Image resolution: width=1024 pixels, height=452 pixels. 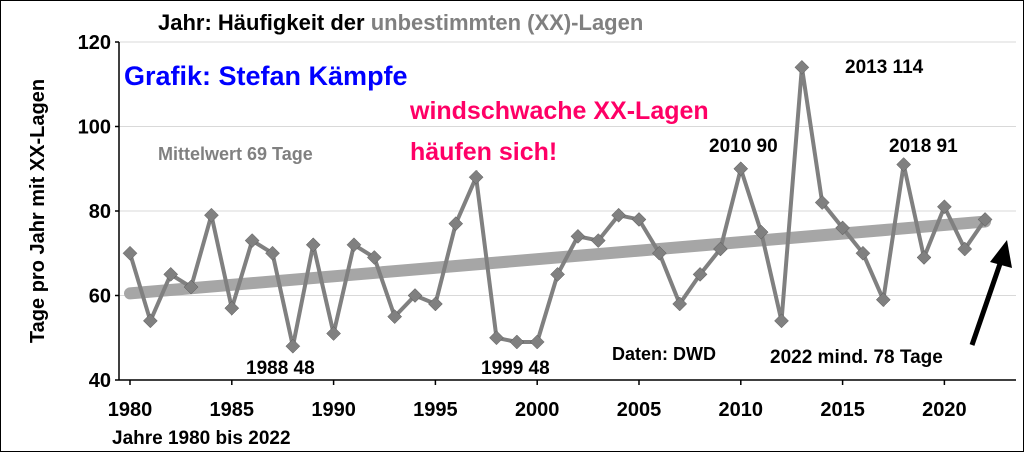 What do you see at coordinates (515, 368) in the screenshot?
I see `label-1999: 1999 48` at bounding box center [515, 368].